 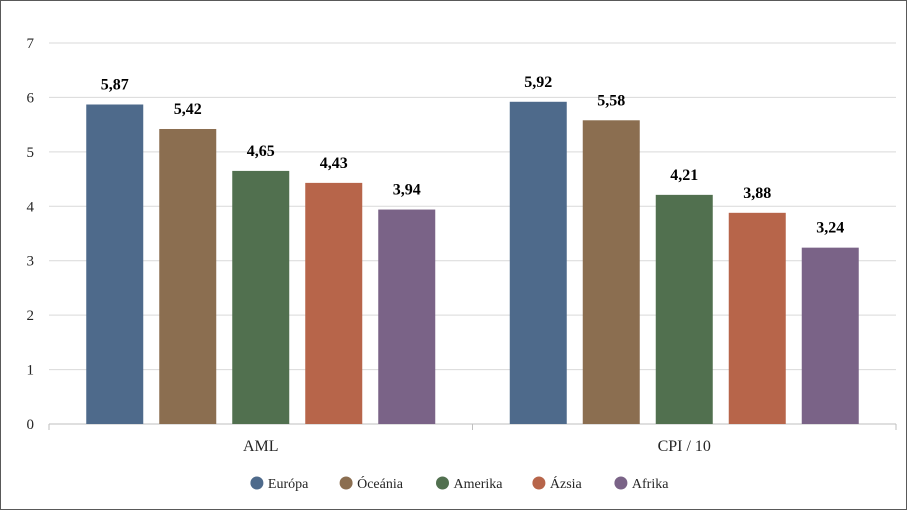 I want to click on y-tick-label: 6, so click(x=31, y=98).